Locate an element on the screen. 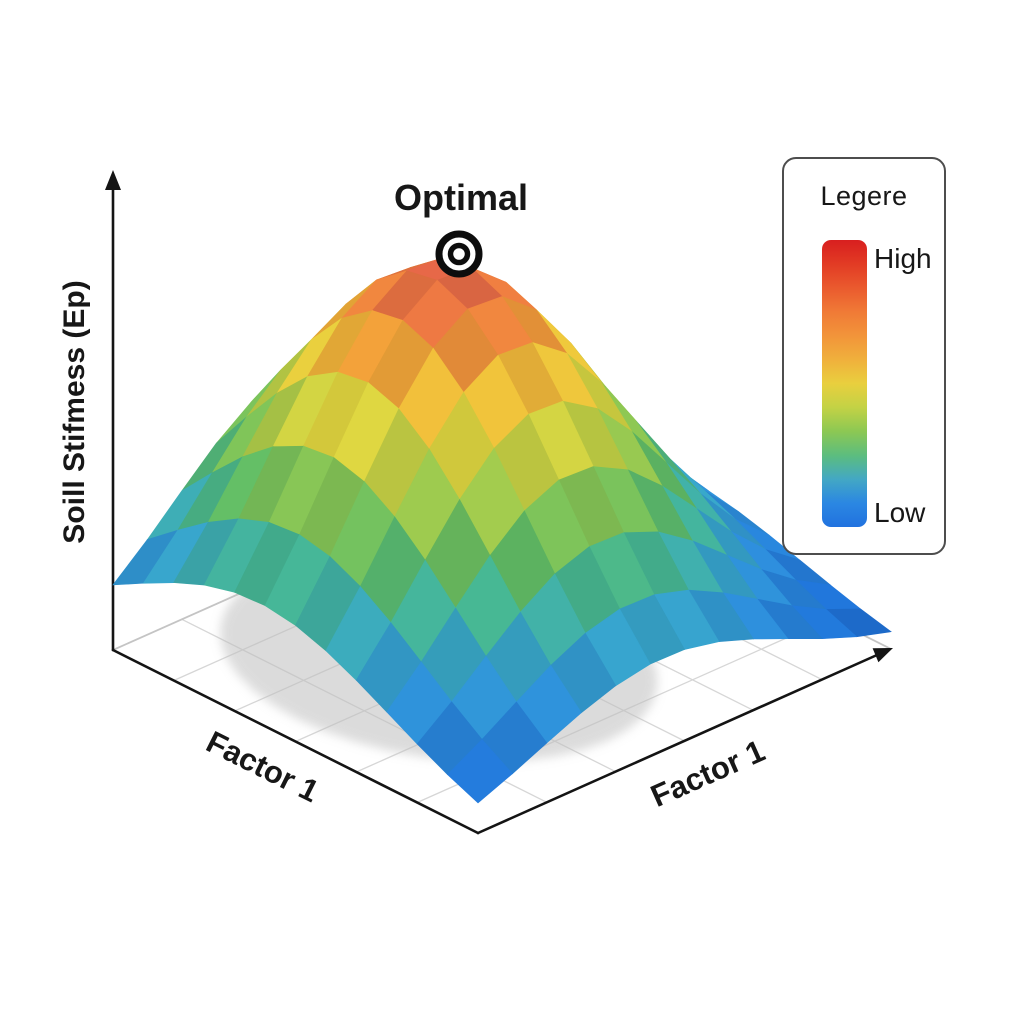  optimal-label: Optimal is located at coordinates (461, 197).